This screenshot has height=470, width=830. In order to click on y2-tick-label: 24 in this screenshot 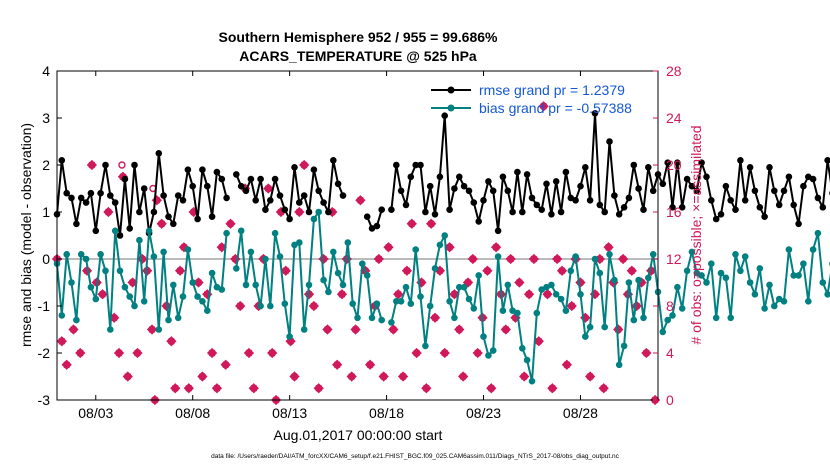, I will do `click(674, 118)`.